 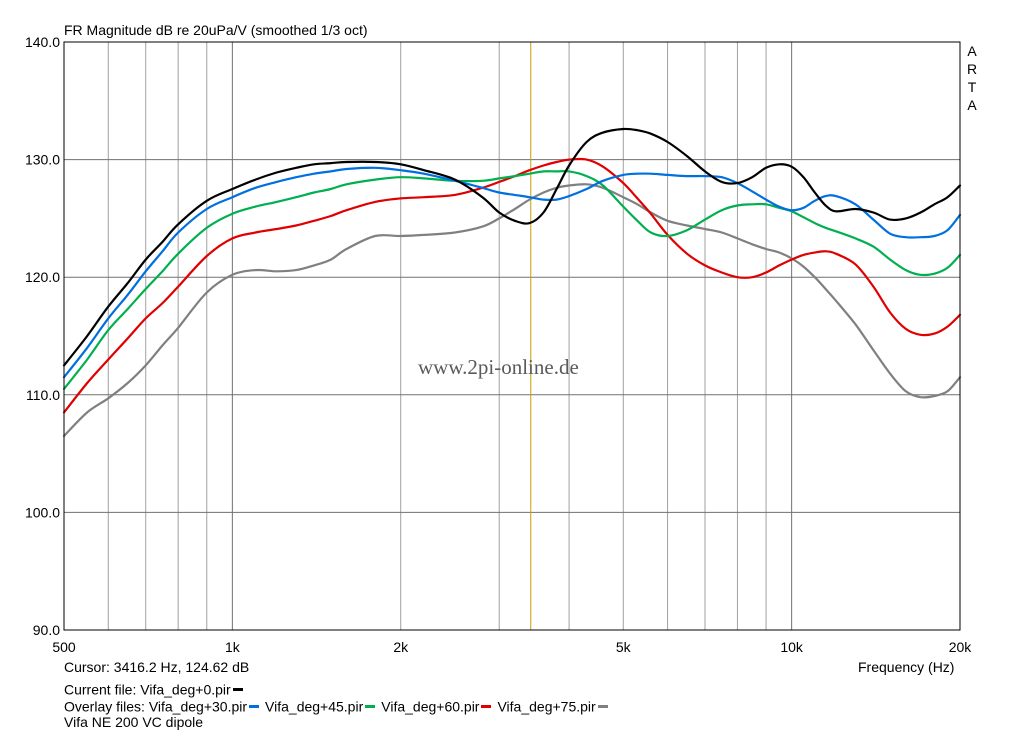 I want to click on x-tick-label: 10k, so click(x=792, y=647).